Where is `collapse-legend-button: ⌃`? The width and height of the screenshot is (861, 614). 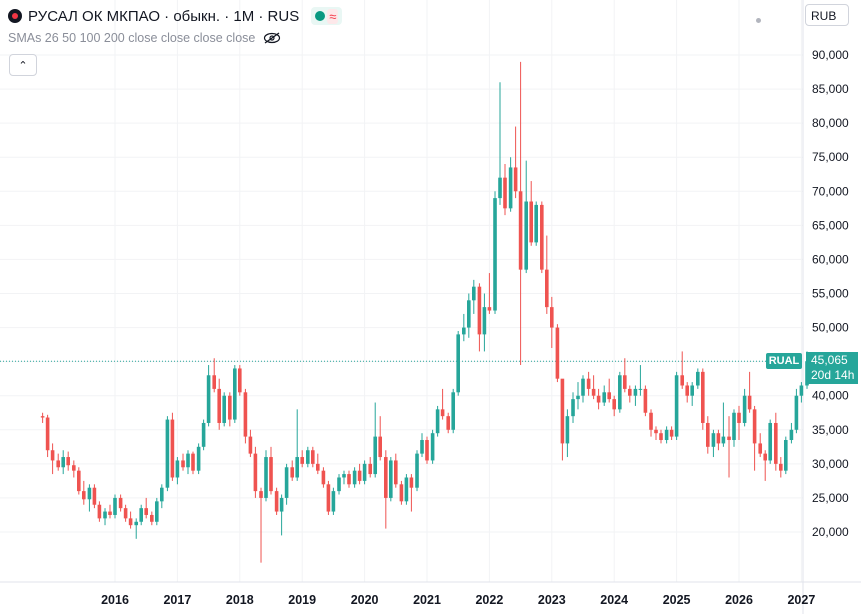
collapse-legend-button: ⌃ is located at coordinates (23, 65).